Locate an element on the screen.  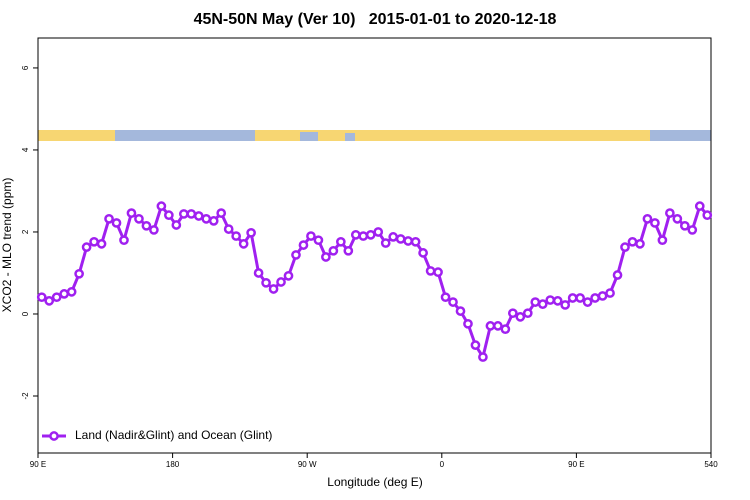
x-tick-label: 90 W is located at coordinates (307, 464).